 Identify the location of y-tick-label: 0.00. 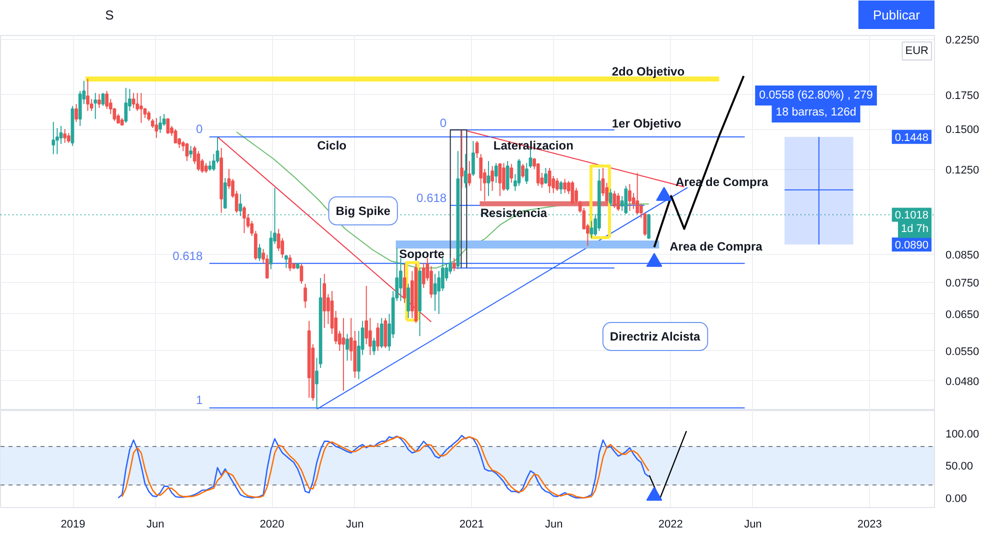
(956, 498).